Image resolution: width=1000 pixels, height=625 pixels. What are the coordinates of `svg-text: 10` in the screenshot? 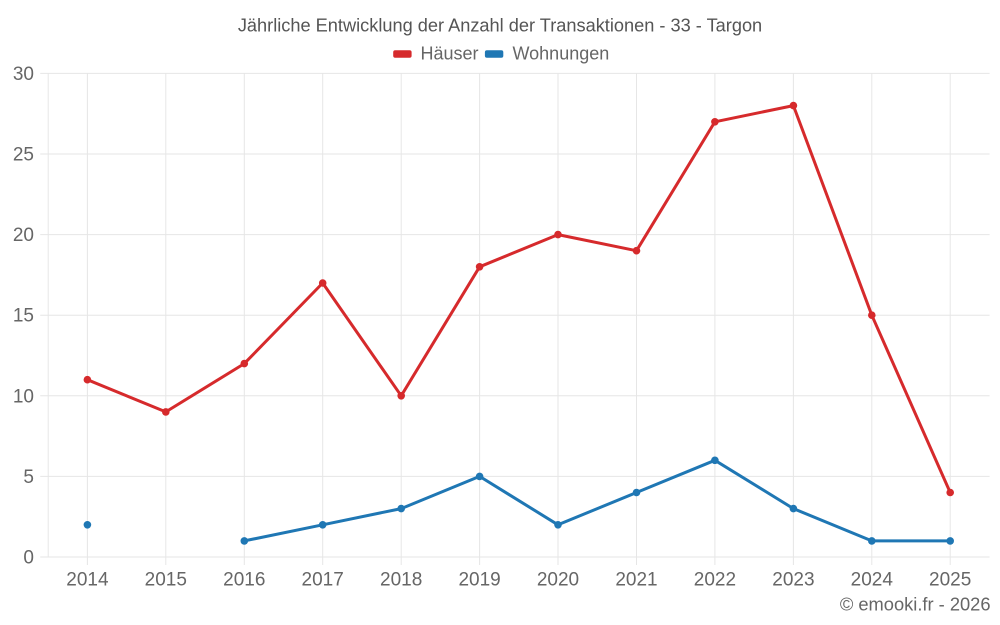 It's located at (23, 396).